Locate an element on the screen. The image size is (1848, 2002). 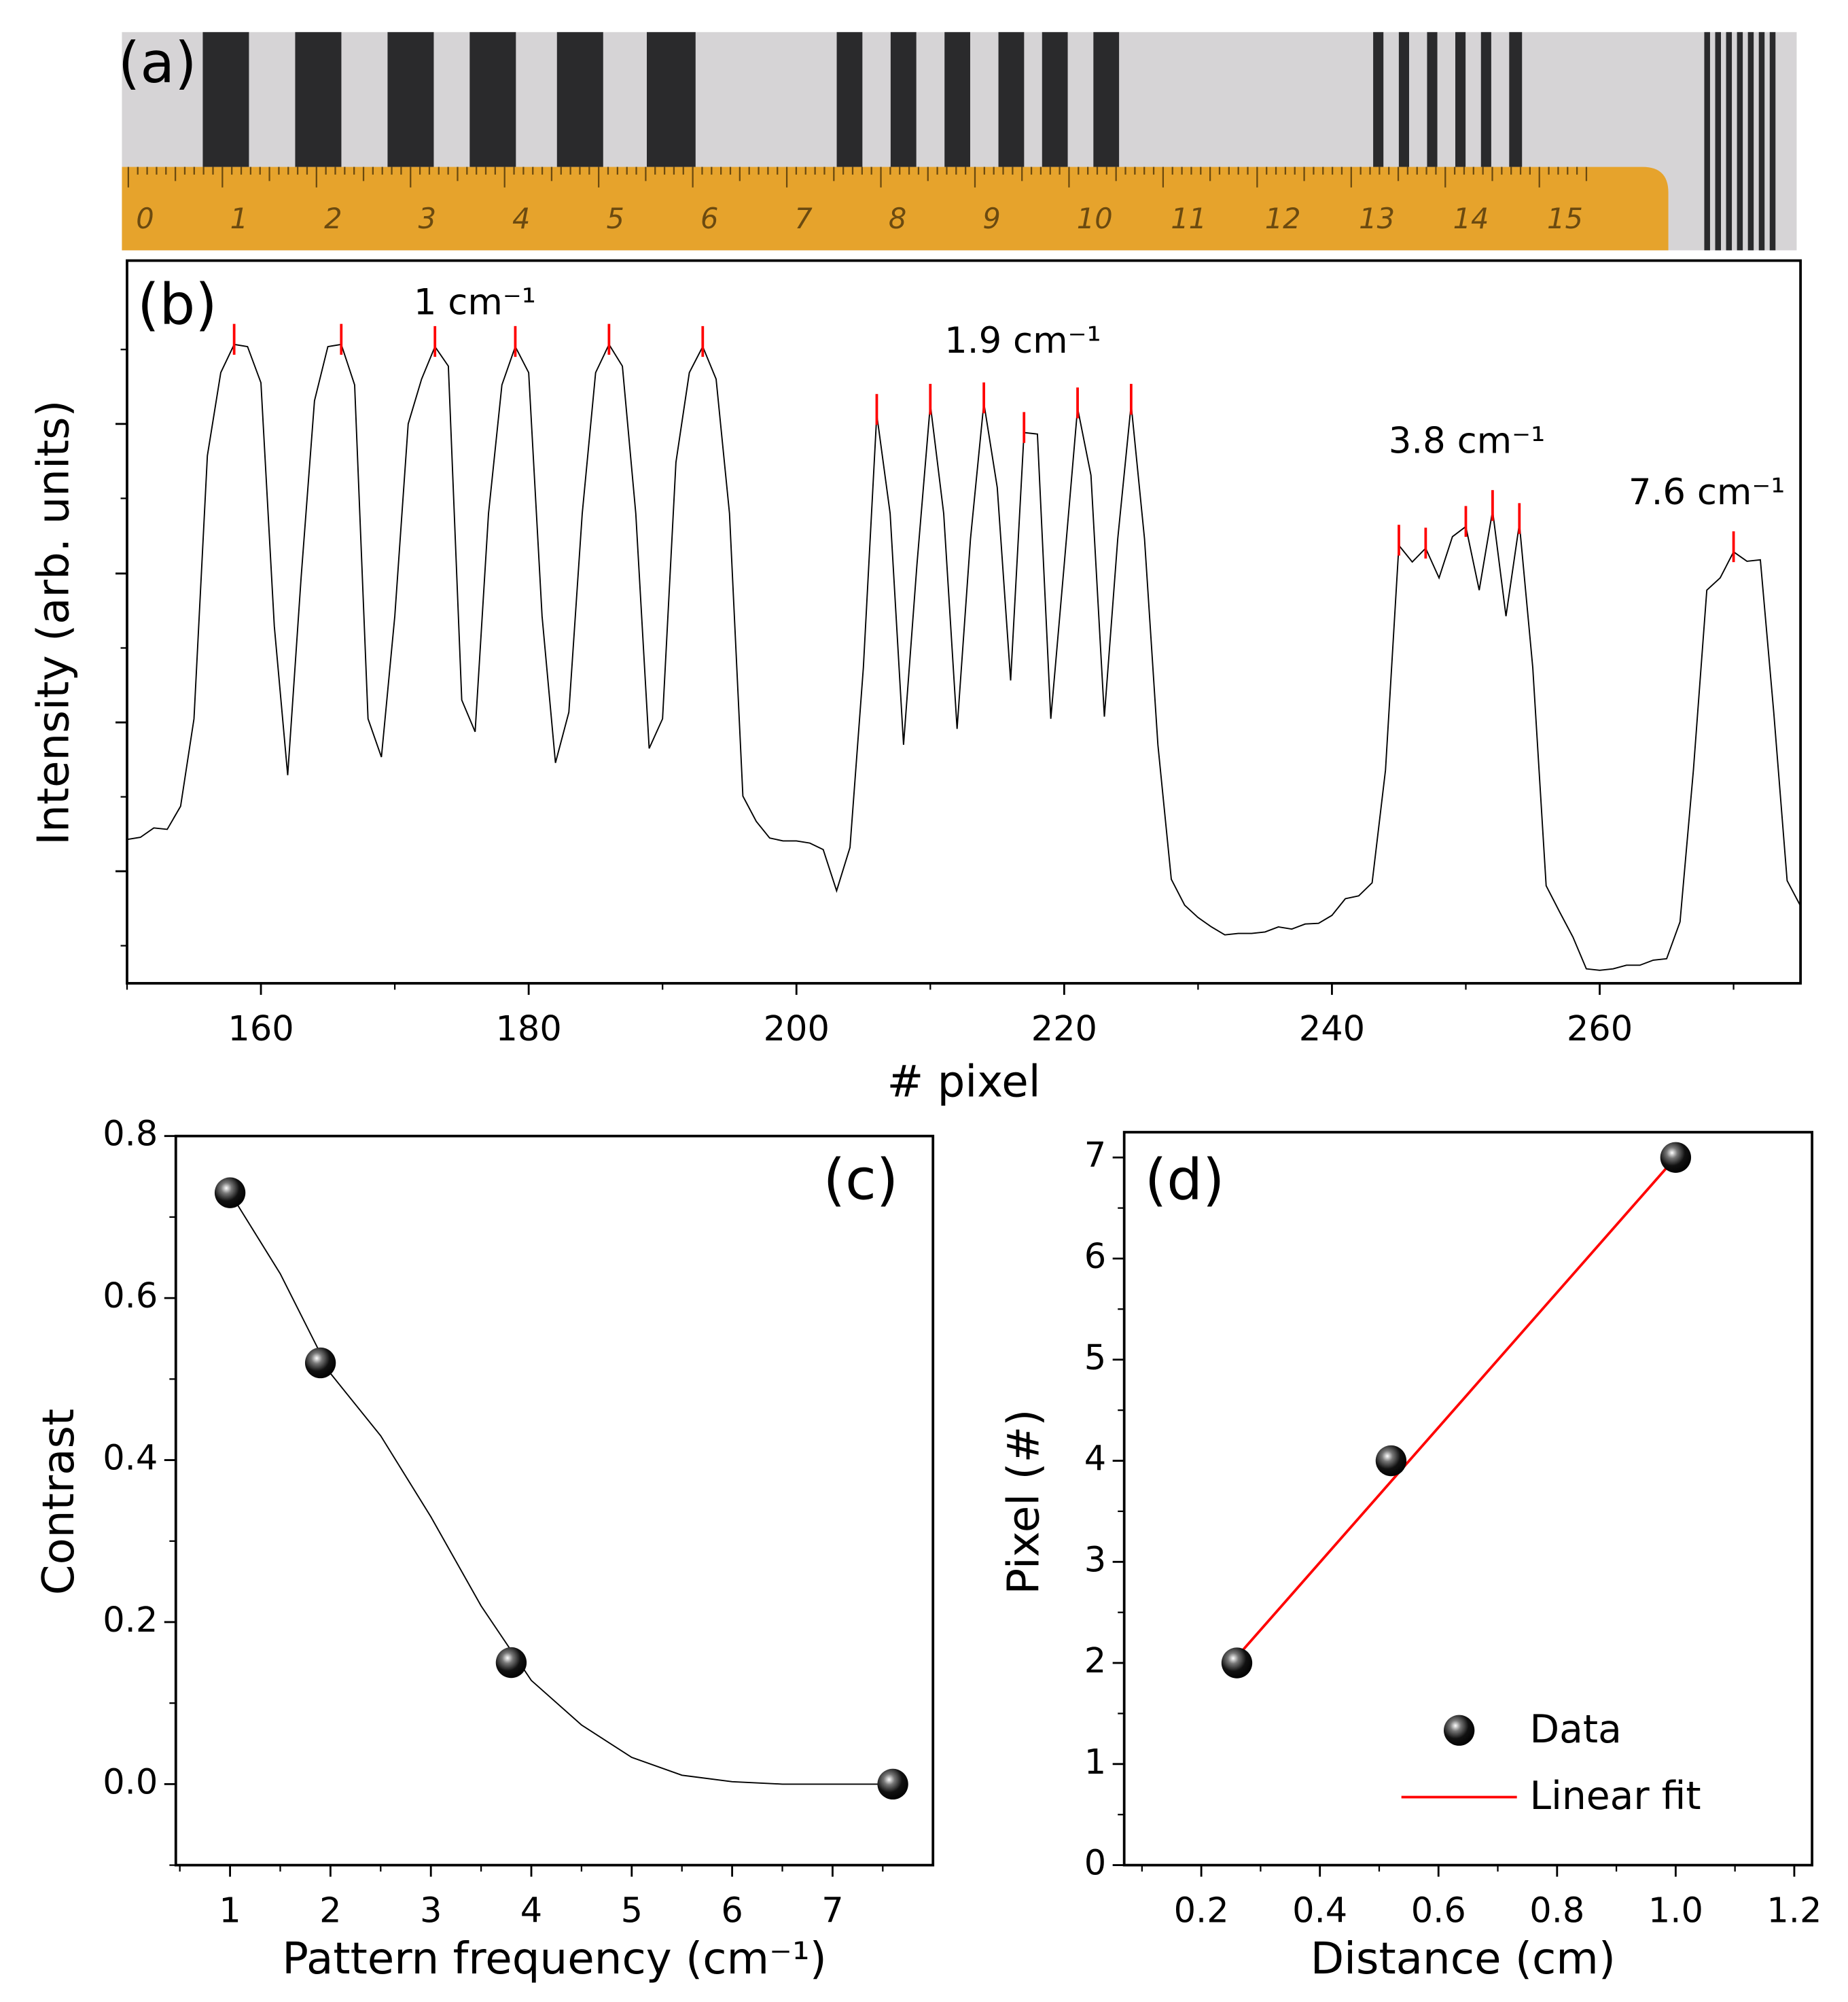
y-tick-label: 5 is located at coordinates (1095, 1358).